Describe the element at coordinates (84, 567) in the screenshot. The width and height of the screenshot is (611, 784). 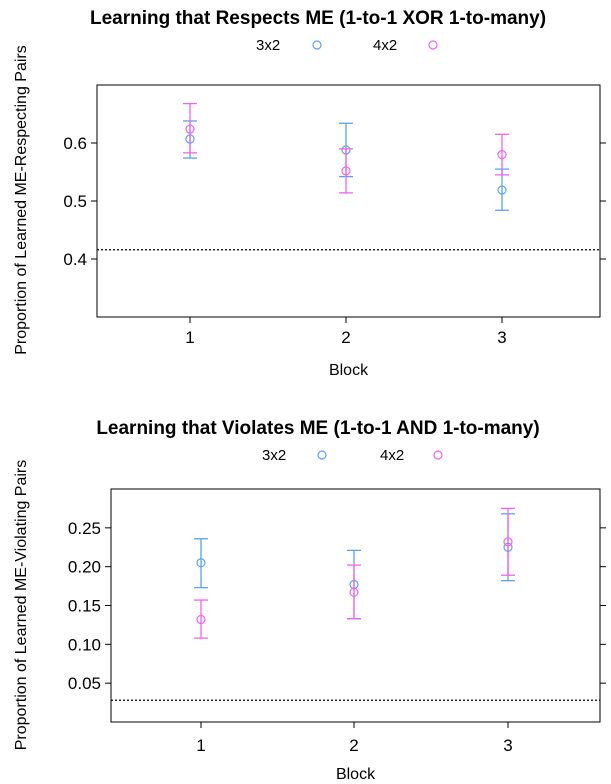
I see `y-tick-label: 0.20` at that location.